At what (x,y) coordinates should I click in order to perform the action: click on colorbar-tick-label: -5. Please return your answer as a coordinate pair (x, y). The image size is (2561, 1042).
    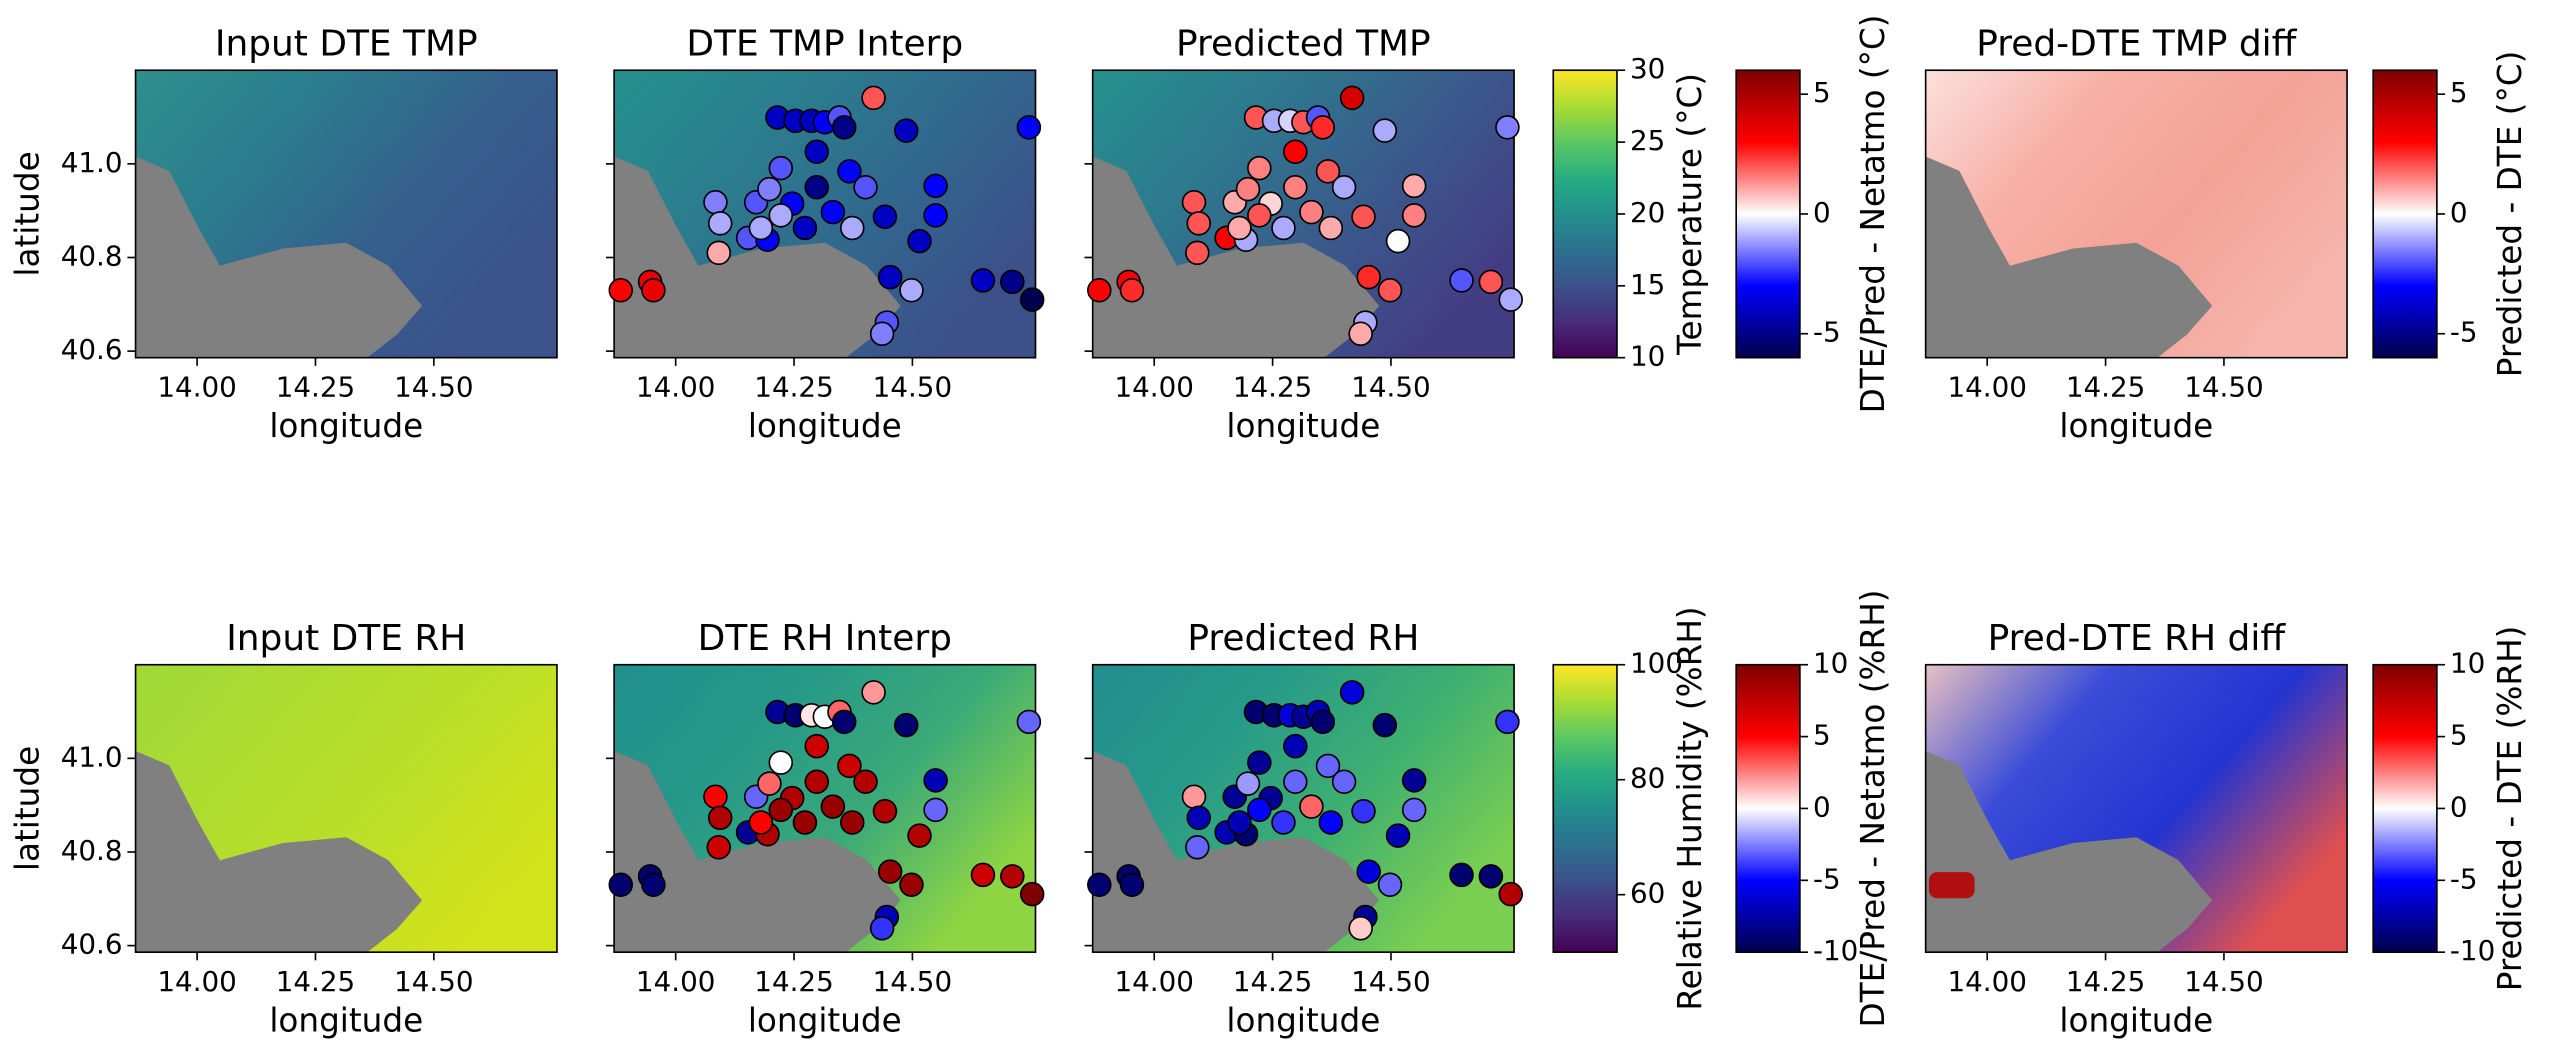
    Looking at the image, I should click on (1827, 332).